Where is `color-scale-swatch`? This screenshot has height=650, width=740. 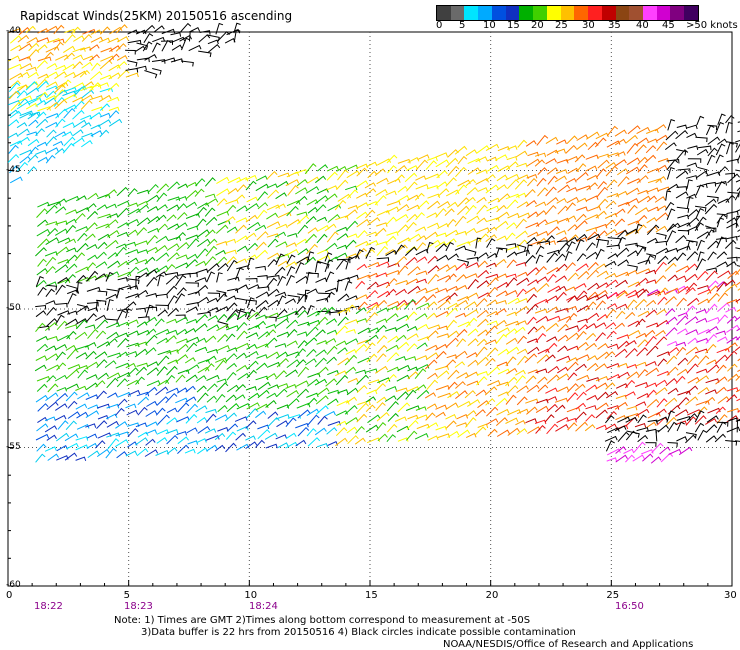
color-scale-swatch is located at coordinates (691, 13).